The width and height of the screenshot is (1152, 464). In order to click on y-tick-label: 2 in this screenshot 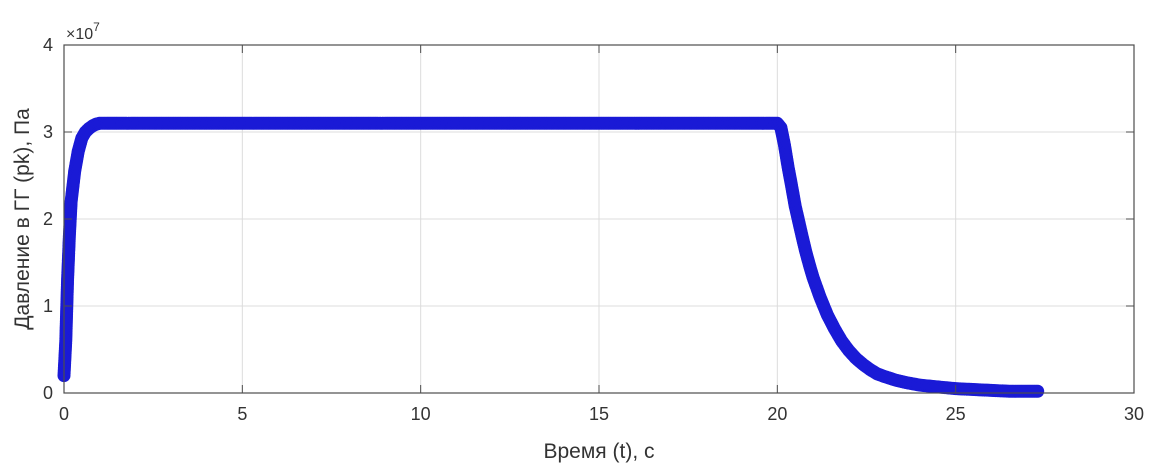, I will do `click(48, 219)`.